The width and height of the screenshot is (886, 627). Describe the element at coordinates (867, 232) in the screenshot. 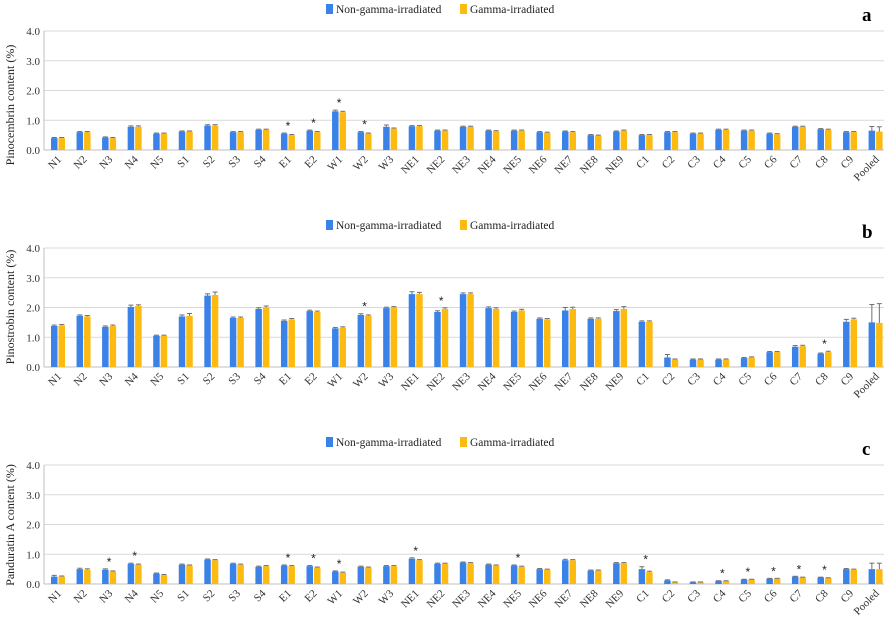

I see `panel-letter: b` at that location.